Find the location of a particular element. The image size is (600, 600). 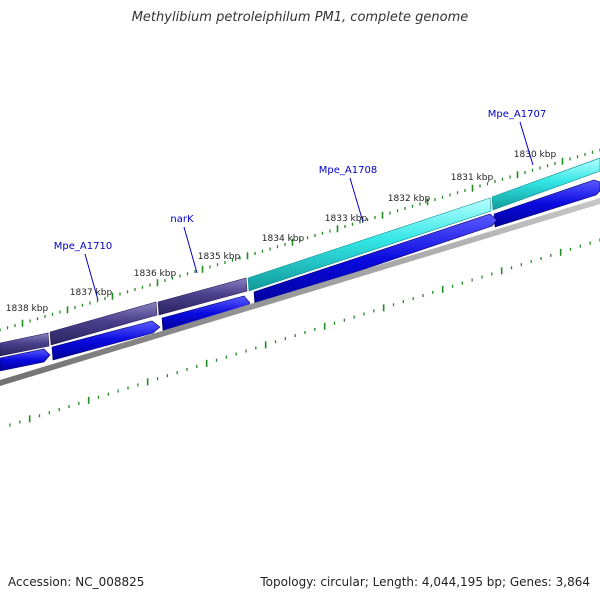

feature-purple-left is located at coordinates (25, 344).